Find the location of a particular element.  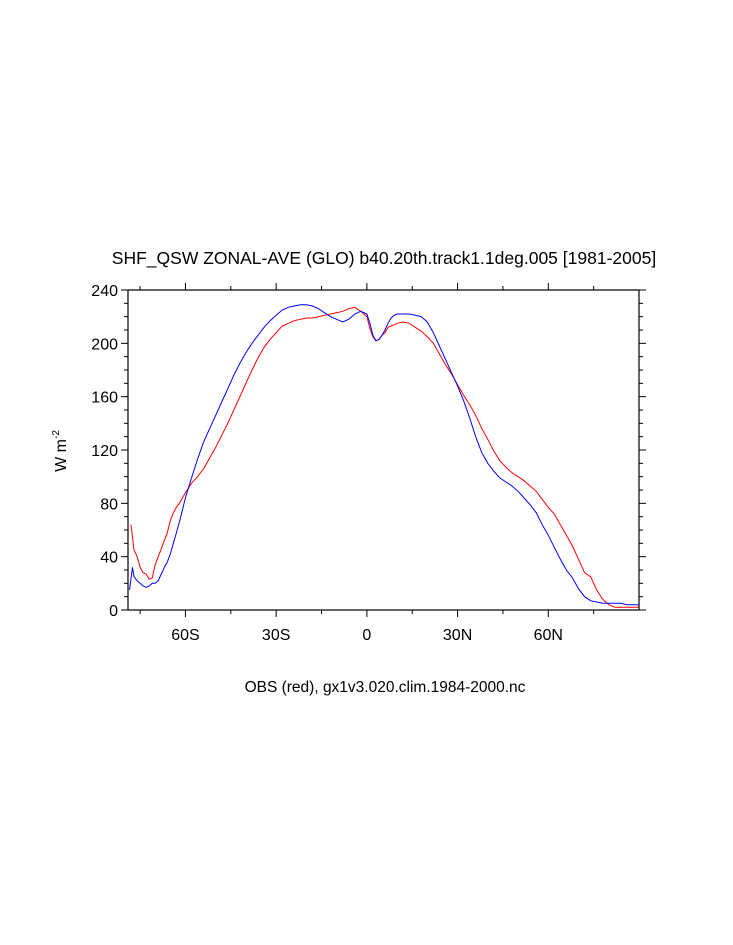

y-tick-label: 80 is located at coordinates (109, 504).